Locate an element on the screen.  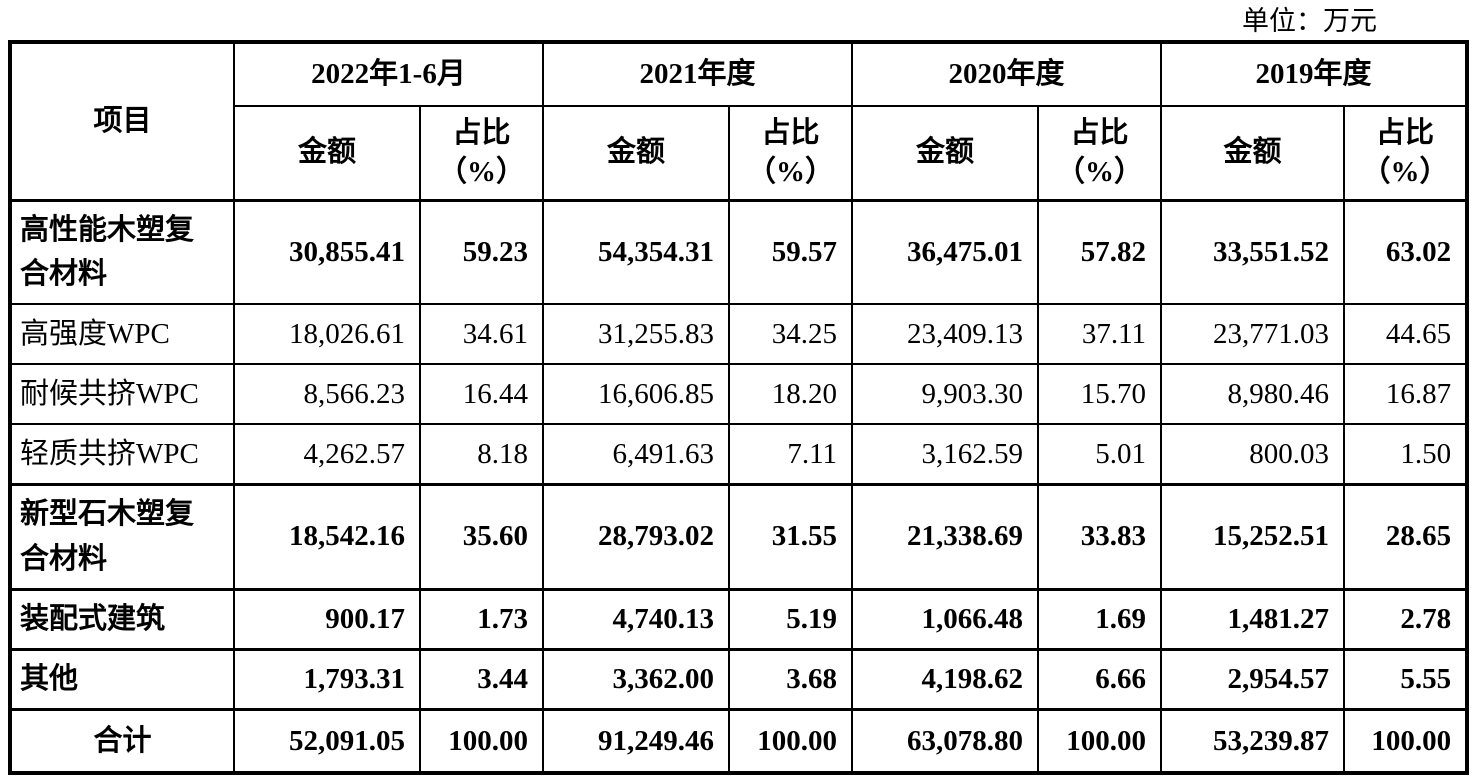
value-cell: 9,903.30 is located at coordinates (945, 394).